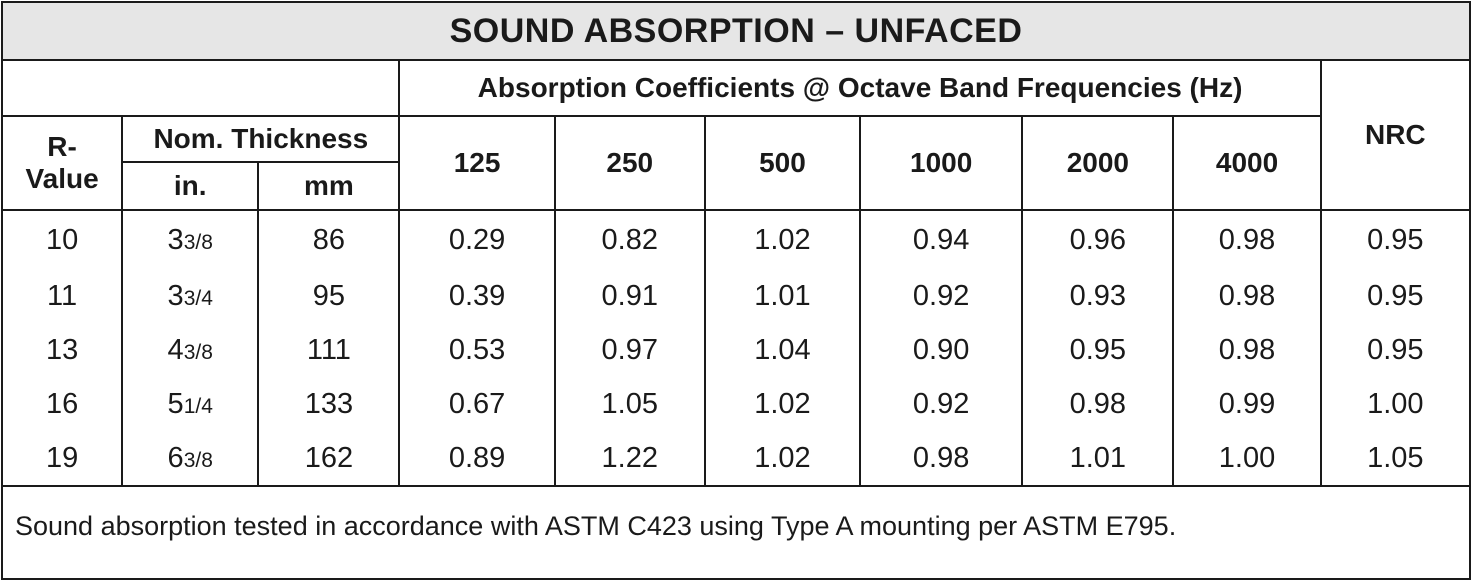 Image resolution: width=1472 pixels, height=581 pixels. Describe the element at coordinates (328, 296) in the screenshot. I see `thickness-mm-cell: 95` at that location.